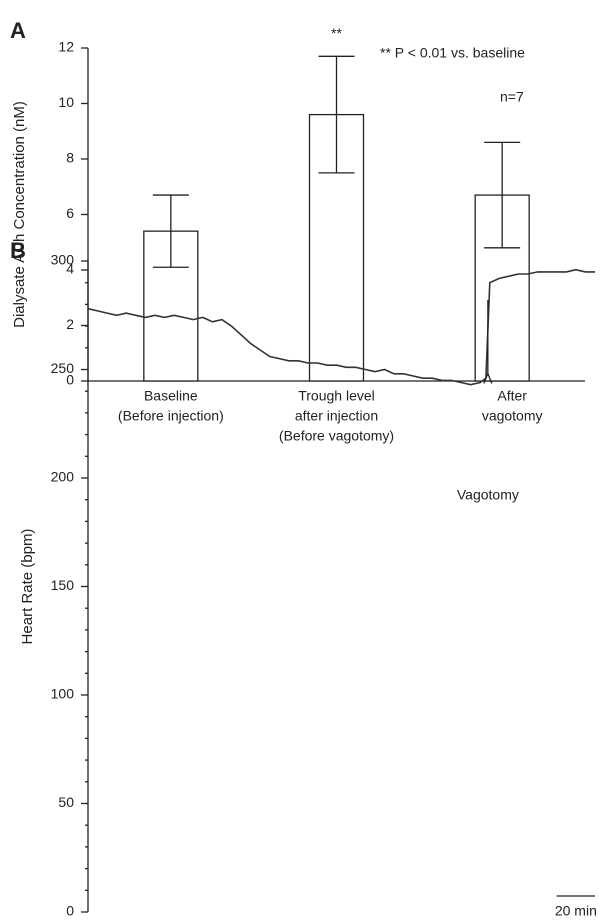 This screenshot has height=921, width=605. I want to click on y-tick-label: 150, so click(63, 585).